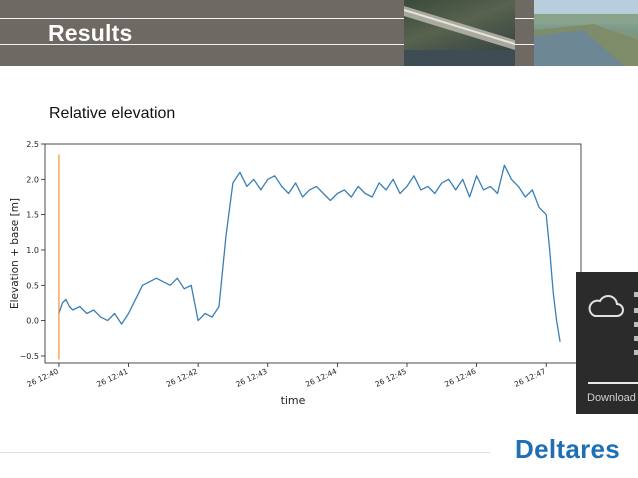  Describe the element at coordinates (613, 383) in the screenshot. I see `download-progress-bar` at that location.